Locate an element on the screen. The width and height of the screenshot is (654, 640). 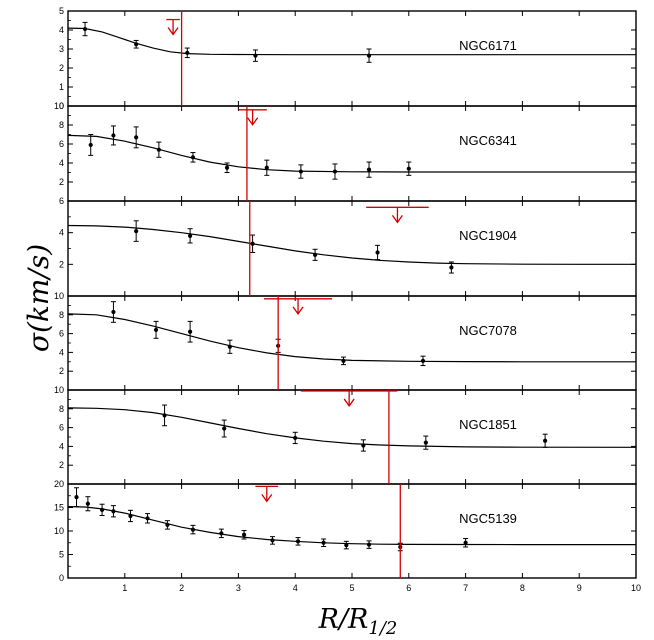
panel-ngc1851: 2 4 6 8 10 NGC1851 is located at coordinates (345, 435).